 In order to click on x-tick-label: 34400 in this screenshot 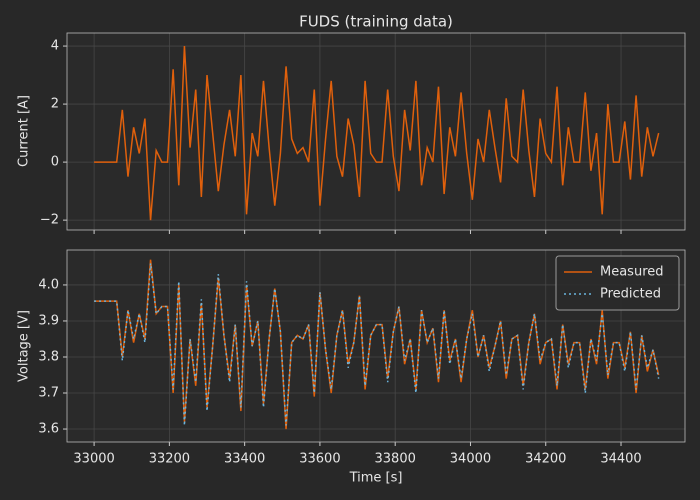, I will do `click(620, 459)`.